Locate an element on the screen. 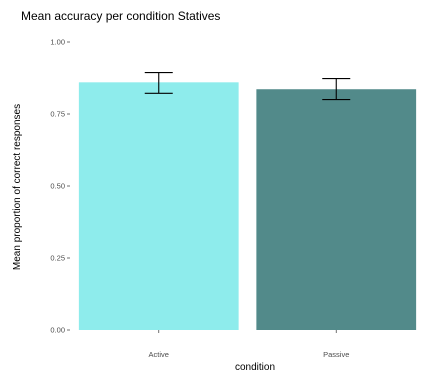 The image size is (425, 373). x-tick-label: Passive is located at coordinates (336, 354).